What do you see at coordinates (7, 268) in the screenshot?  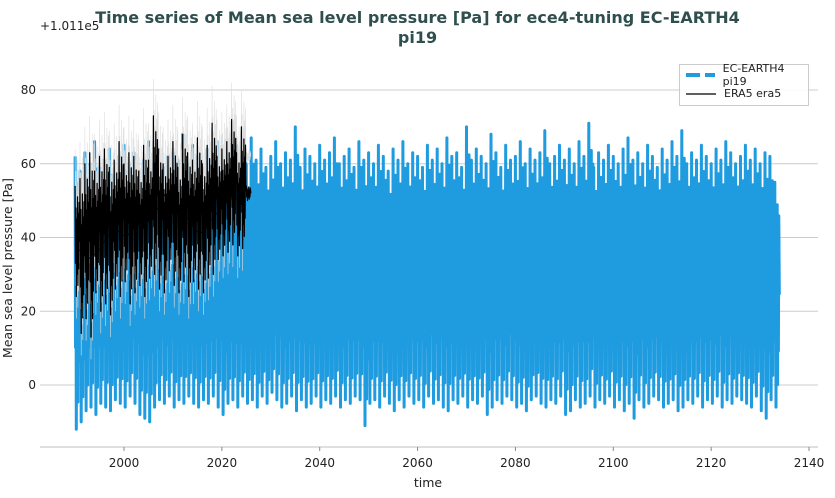 I see `y-axis-label: Mean sea level pressure [Pa]` at bounding box center [7, 268].